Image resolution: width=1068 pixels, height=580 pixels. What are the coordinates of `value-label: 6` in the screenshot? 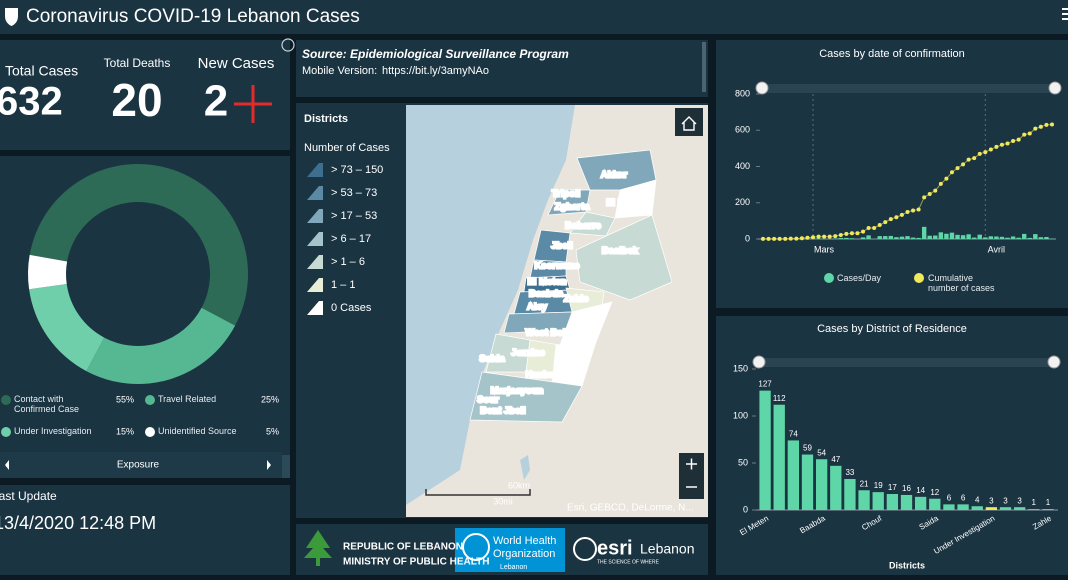 It's located at (963, 497).